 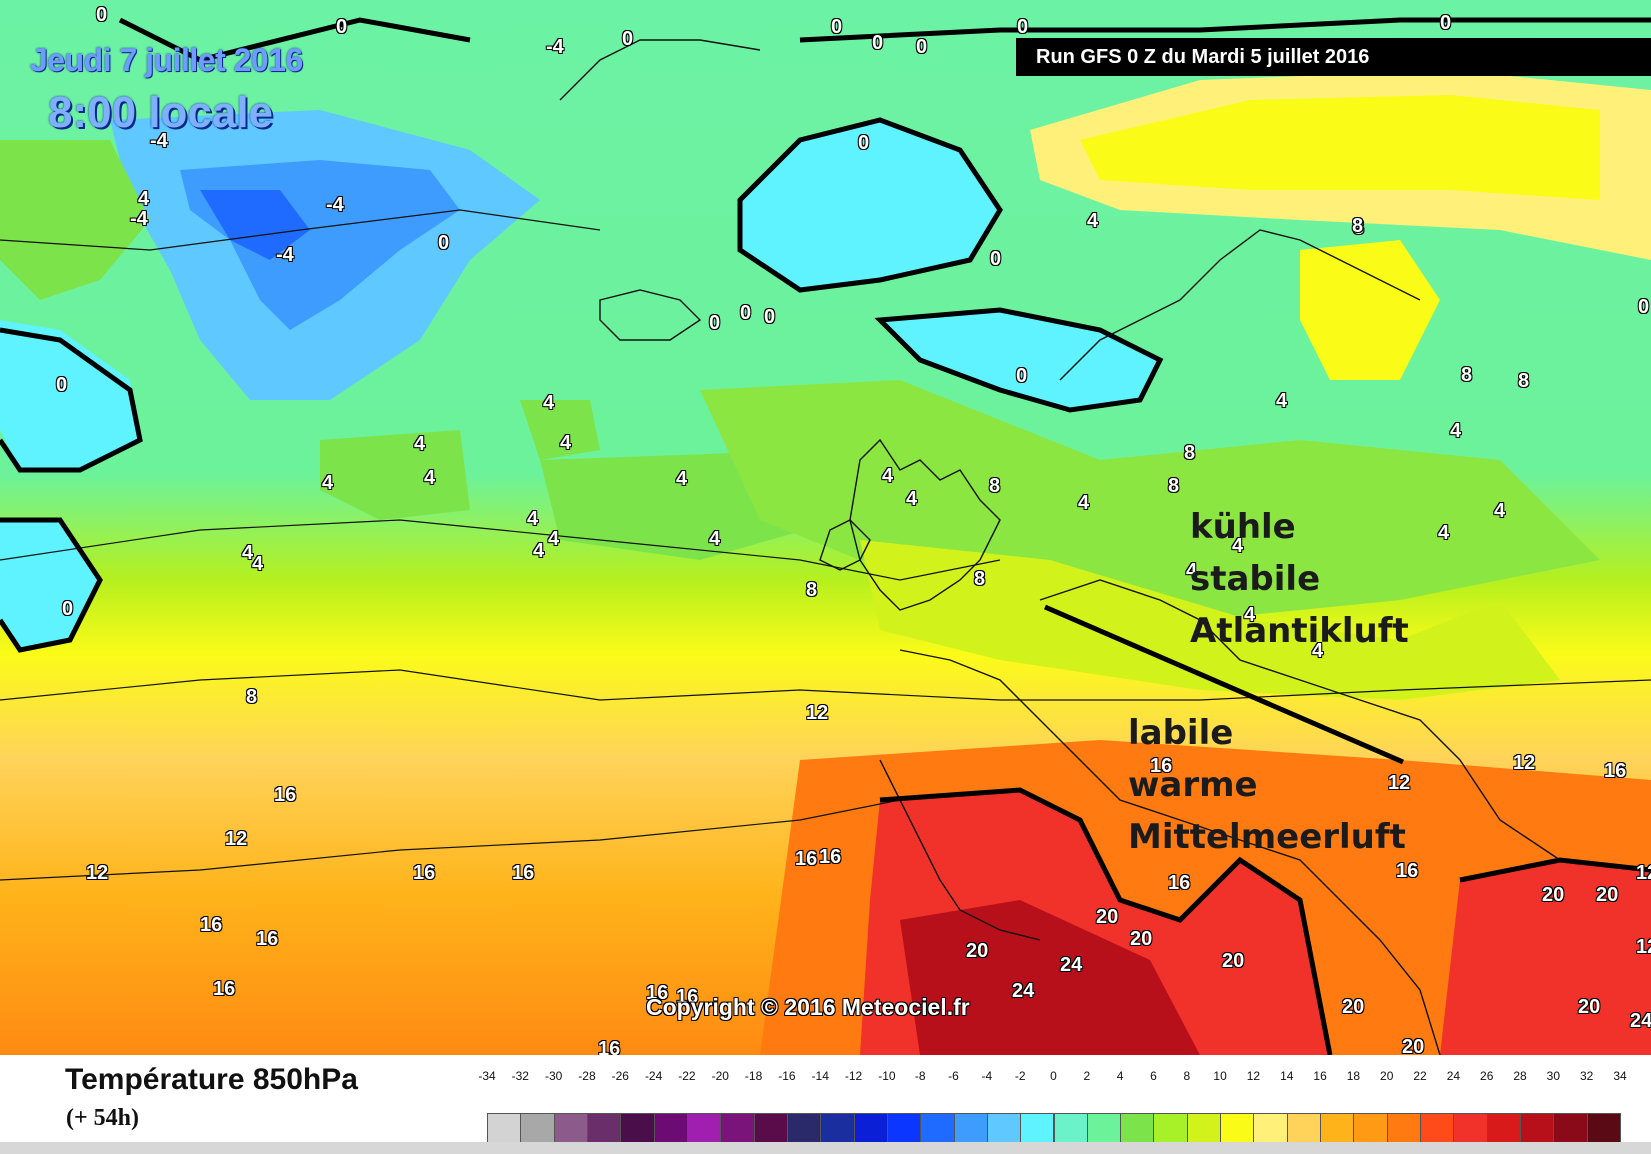 I want to click on warm-air-label-line2: warme, so click(x=1193, y=785).